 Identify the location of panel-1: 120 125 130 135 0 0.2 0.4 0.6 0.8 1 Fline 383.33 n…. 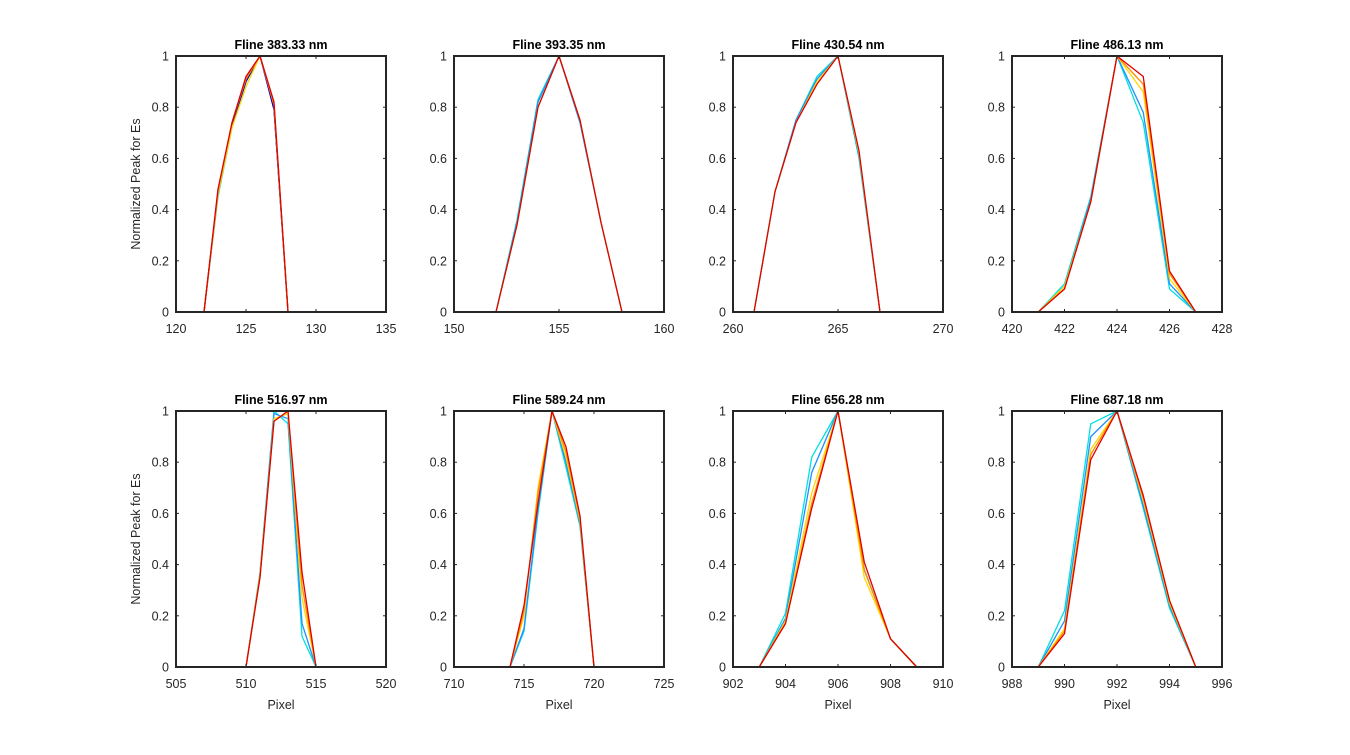
(262, 187).